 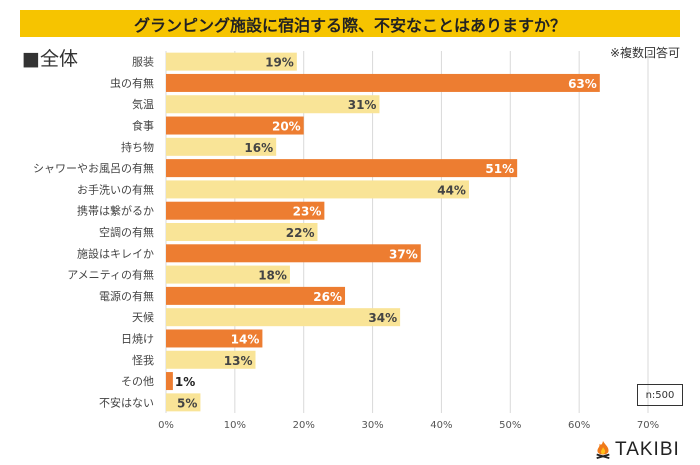 What do you see at coordinates (132, 83) in the screenshot?
I see `category-label: 虫の有無` at bounding box center [132, 83].